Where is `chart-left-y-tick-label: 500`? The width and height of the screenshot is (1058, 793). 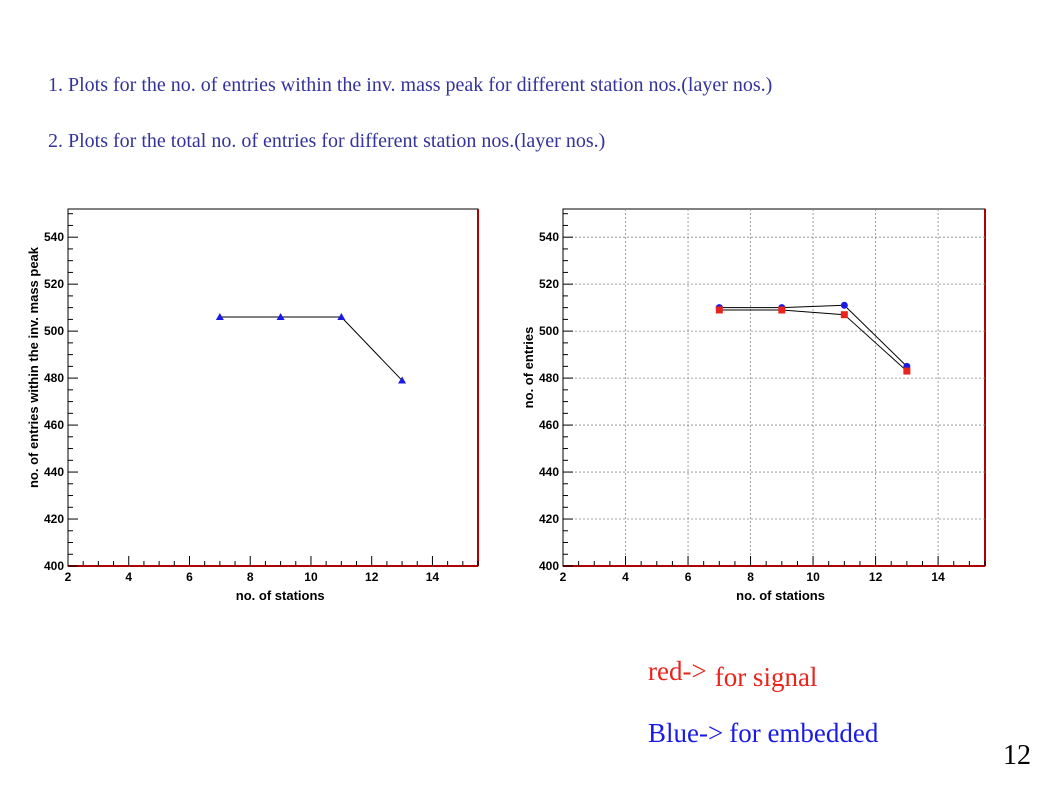
chart-left-y-tick-label: 500 is located at coordinates (54, 331).